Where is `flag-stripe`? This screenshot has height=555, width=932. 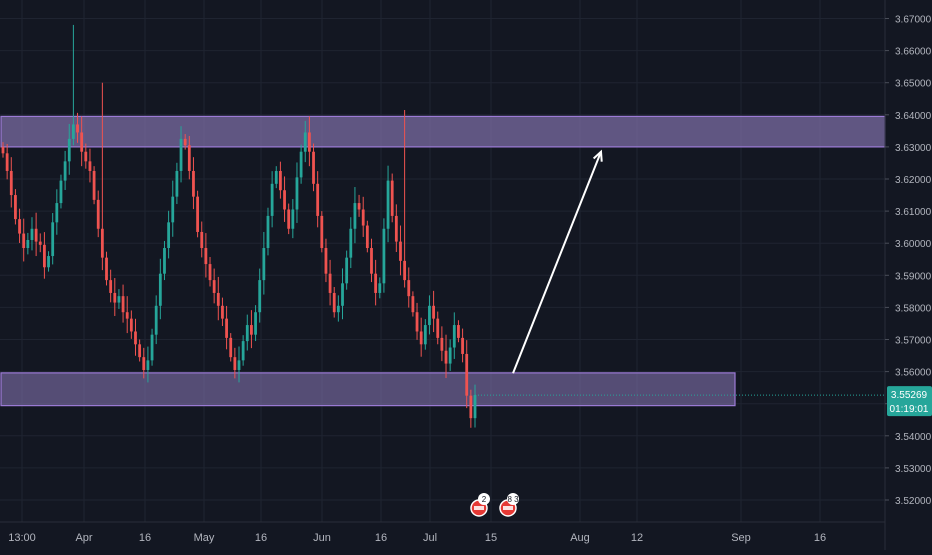 flag-stripe is located at coordinates (508, 508).